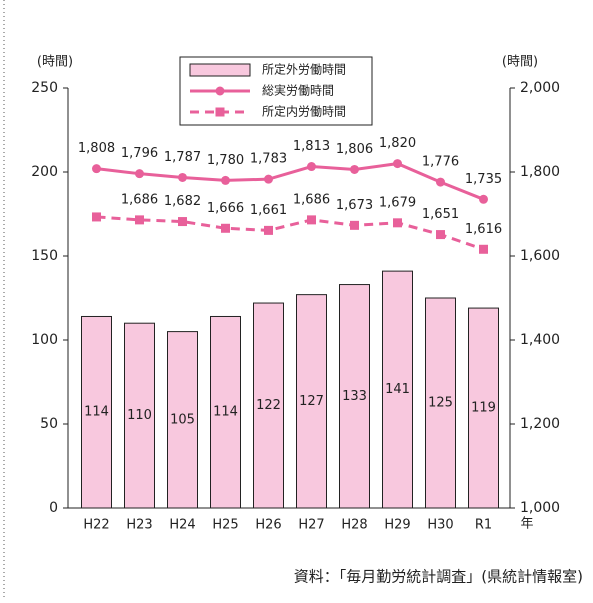  What do you see at coordinates (438, 577) in the screenshot?
I see `source: 資料：「毎月勤労統計調査」(県統計情報室)` at bounding box center [438, 577].